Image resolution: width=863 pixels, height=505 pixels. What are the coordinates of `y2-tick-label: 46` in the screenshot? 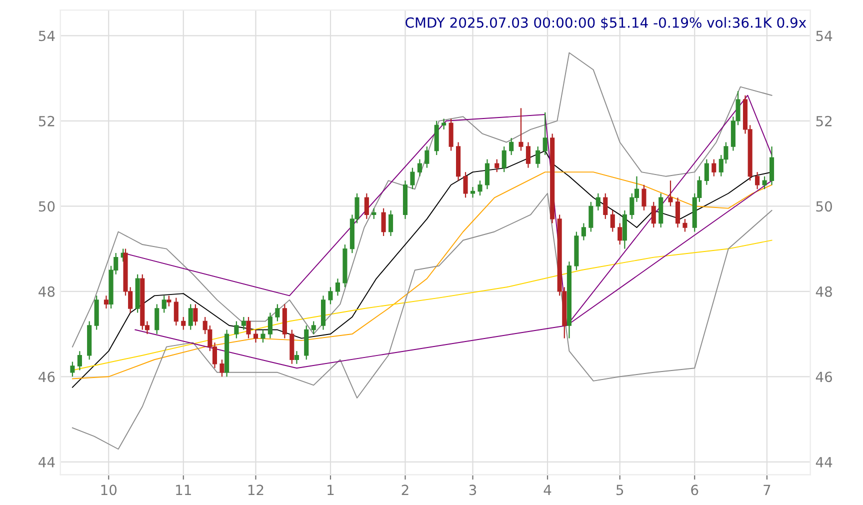 It's located at (824, 377).